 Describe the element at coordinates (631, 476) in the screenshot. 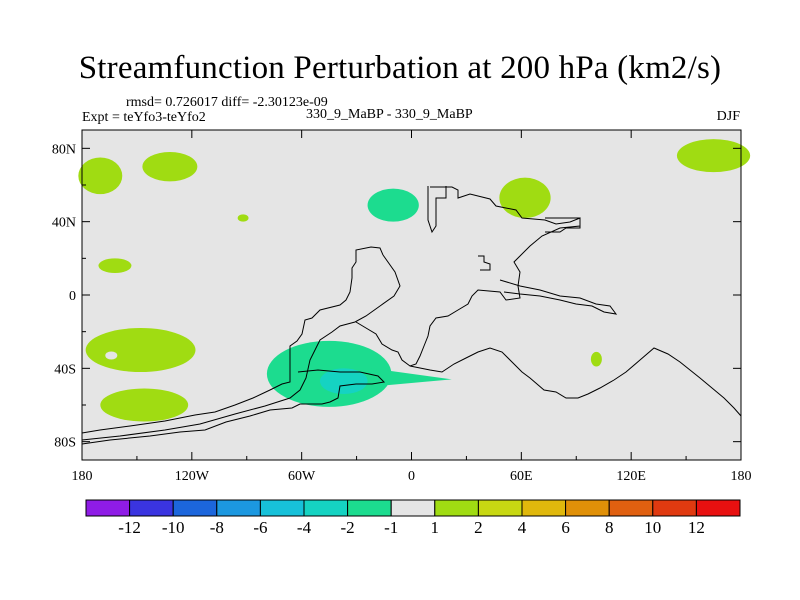

I see `x-tick-label: 120E` at that location.